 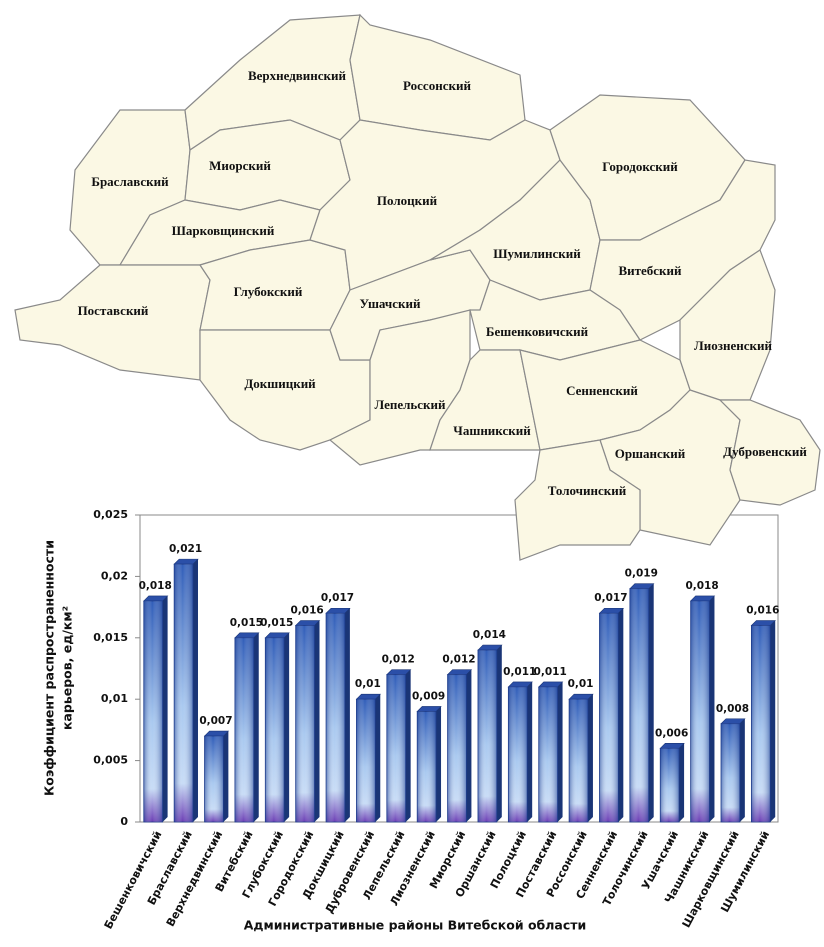 I want to click on region-label: Ушачский, so click(x=390, y=303).